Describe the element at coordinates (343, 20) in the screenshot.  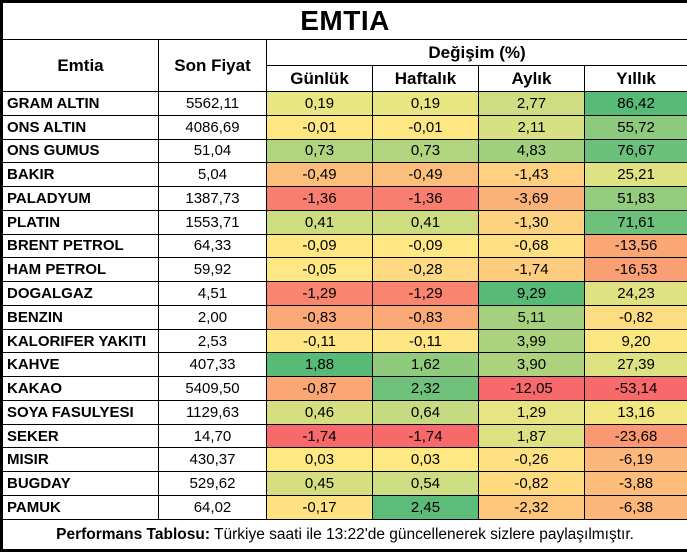
I see `title-row: EMTIA` at that location.